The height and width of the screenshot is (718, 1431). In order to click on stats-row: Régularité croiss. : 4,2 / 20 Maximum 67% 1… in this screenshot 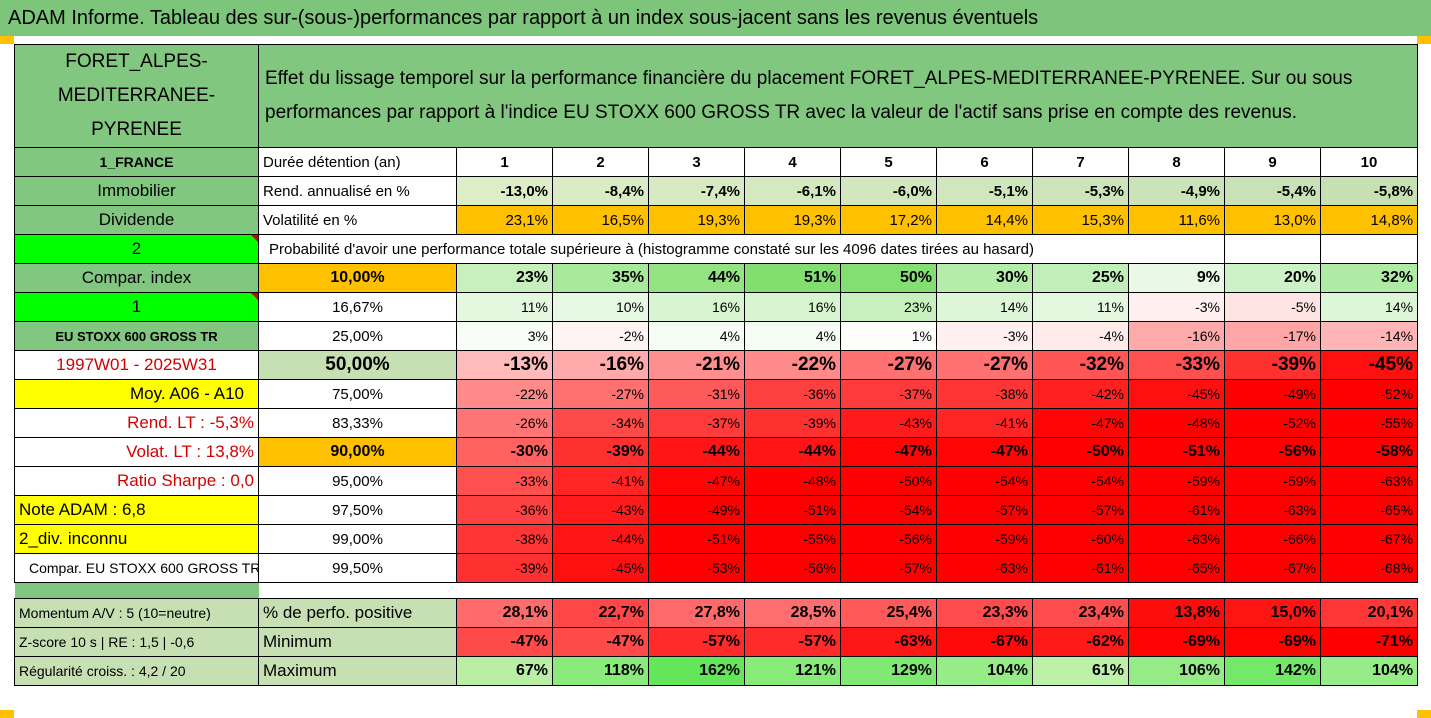, I will do `click(716, 671)`.